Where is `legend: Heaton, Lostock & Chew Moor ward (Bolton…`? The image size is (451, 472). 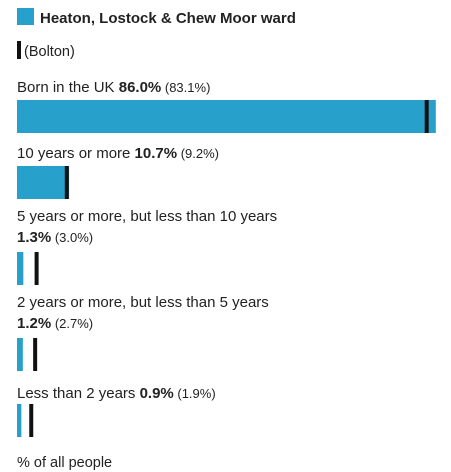
legend: Heaton, Lostock & Chew Moor ward (Bolton… is located at coordinates (156, 34).